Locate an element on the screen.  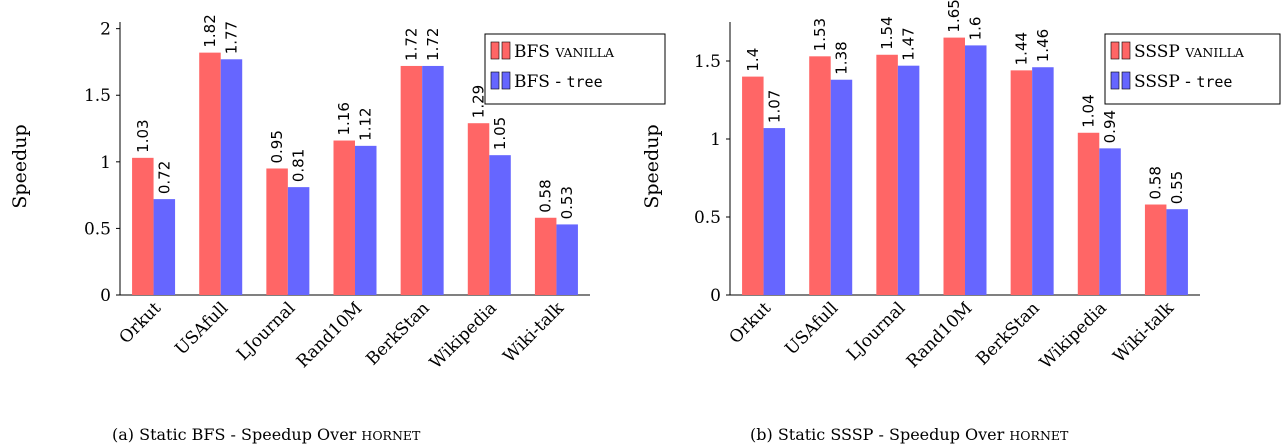
bar-value-label: 0.95 is located at coordinates (277, 146).